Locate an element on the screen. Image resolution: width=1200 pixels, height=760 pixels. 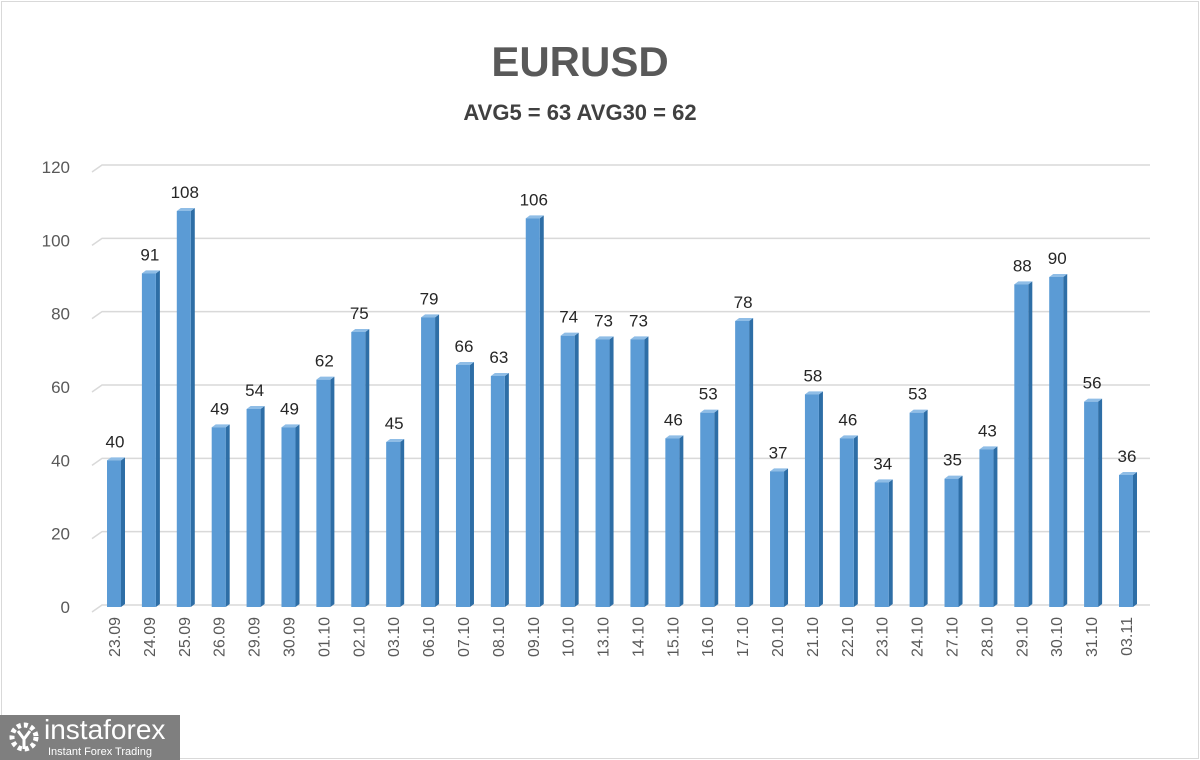
x-tick-label: 01.10 is located at coordinates (324, 637).